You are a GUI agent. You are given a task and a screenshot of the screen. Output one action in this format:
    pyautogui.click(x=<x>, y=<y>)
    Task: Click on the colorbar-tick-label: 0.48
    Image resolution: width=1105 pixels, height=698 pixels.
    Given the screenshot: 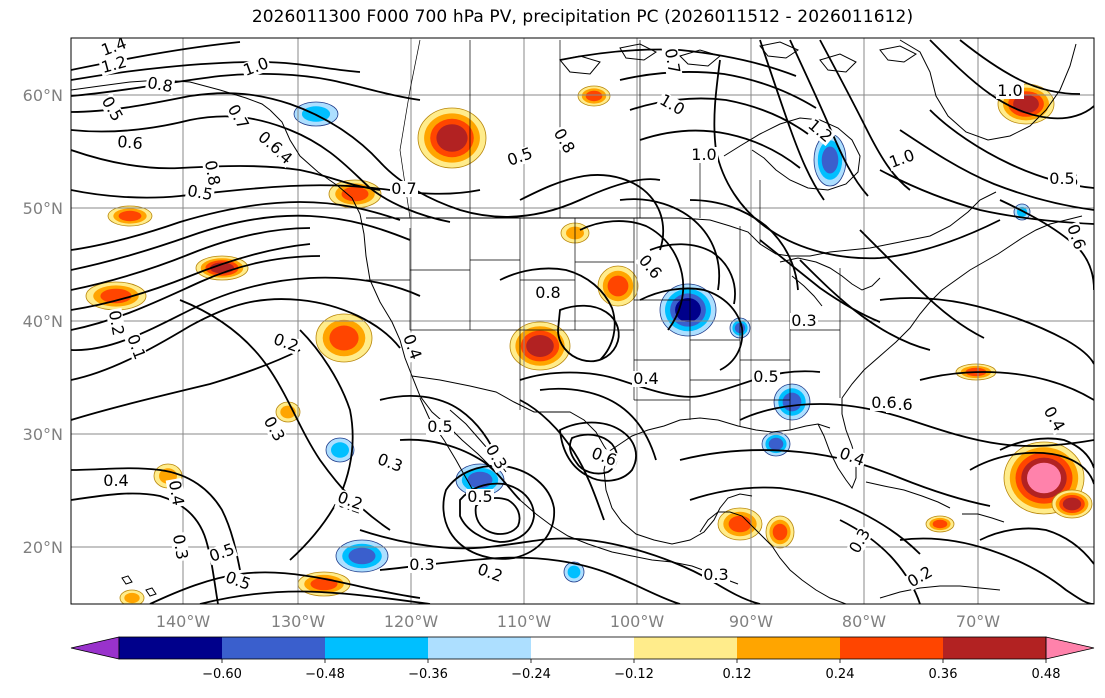 What is the action you would take?
    pyautogui.click(x=1046, y=674)
    